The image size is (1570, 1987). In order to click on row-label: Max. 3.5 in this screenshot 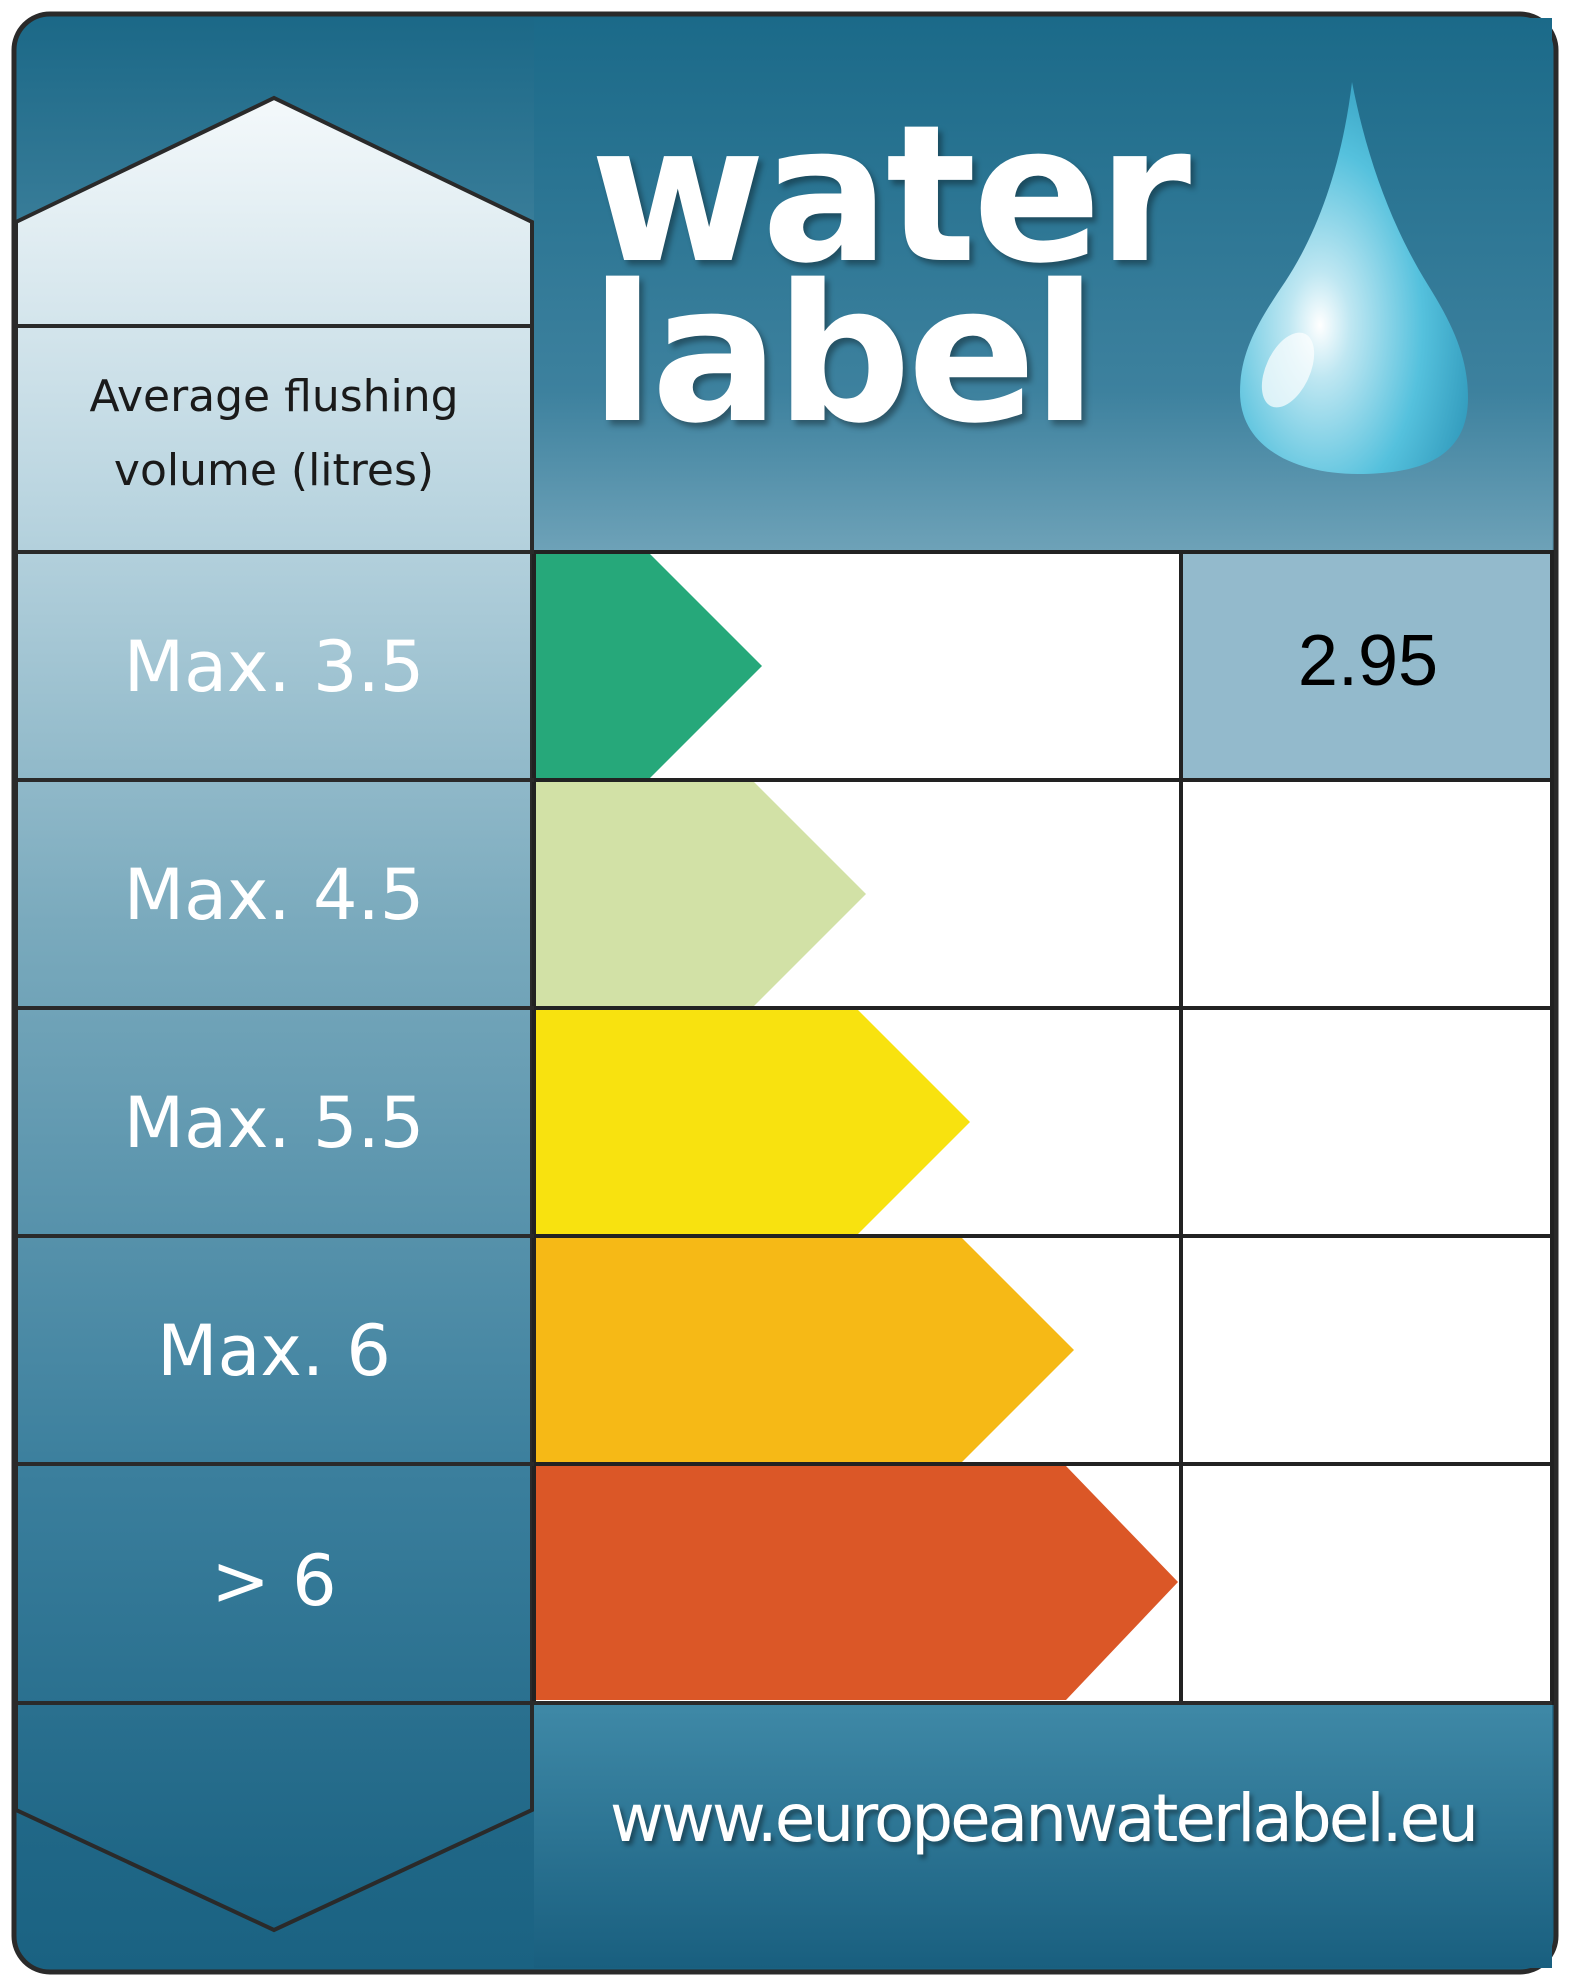, I will do `click(274, 667)`.